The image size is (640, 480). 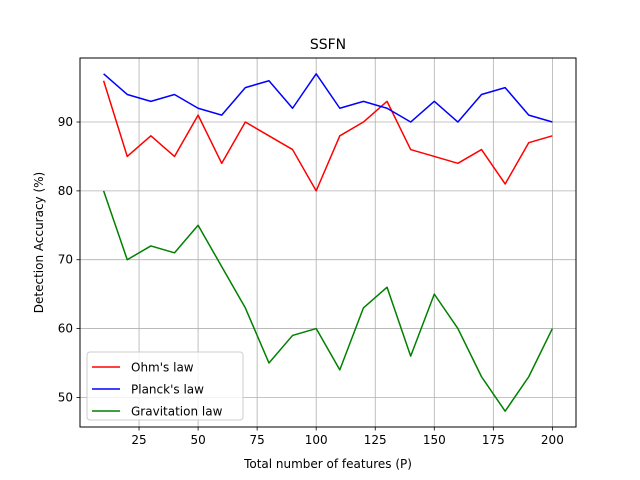 I want to click on x-axis-label: Total number of features (P), so click(x=327, y=464).